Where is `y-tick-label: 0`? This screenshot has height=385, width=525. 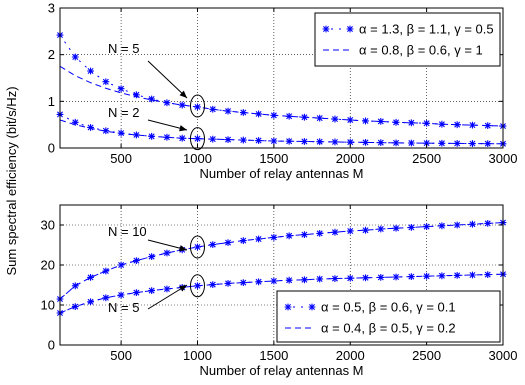
y-tick-label: 0 is located at coordinates (51, 345).